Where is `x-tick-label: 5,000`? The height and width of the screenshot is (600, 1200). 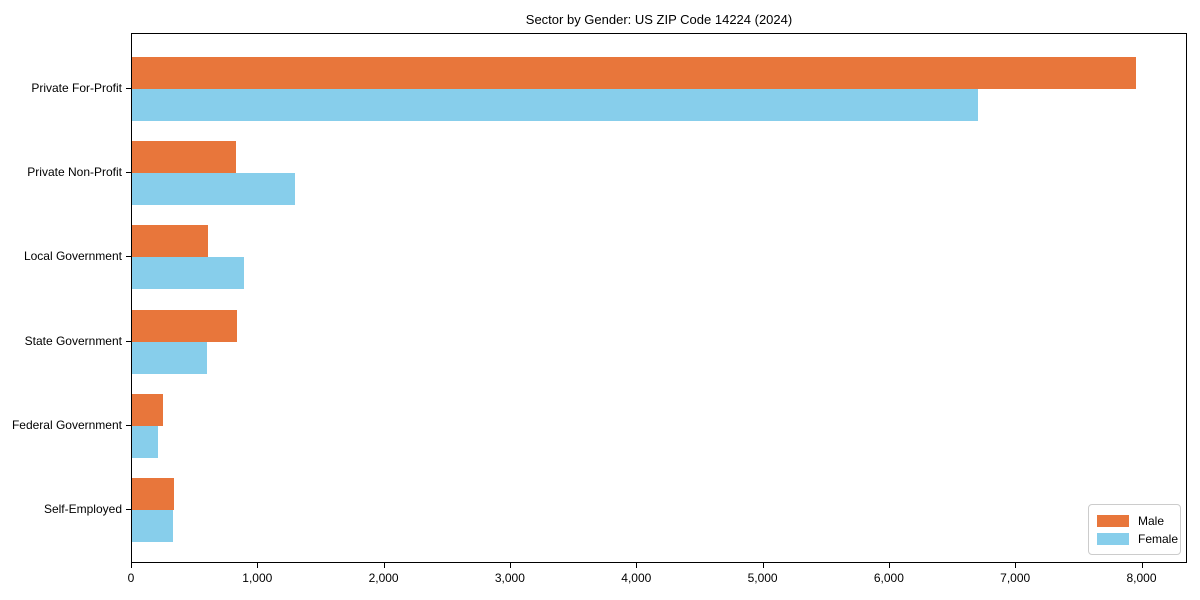 x-tick-label: 5,000 is located at coordinates (762, 578).